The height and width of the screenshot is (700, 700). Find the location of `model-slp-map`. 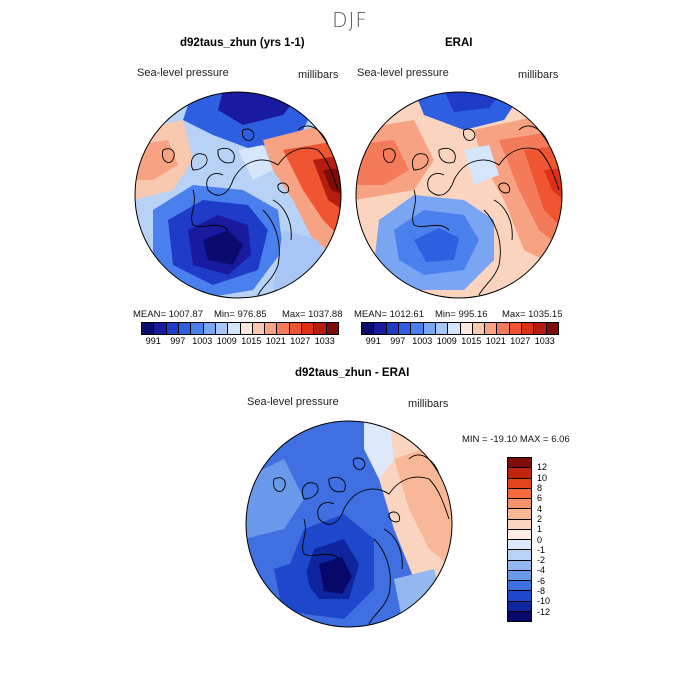

model-slp-map is located at coordinates (238, 195).